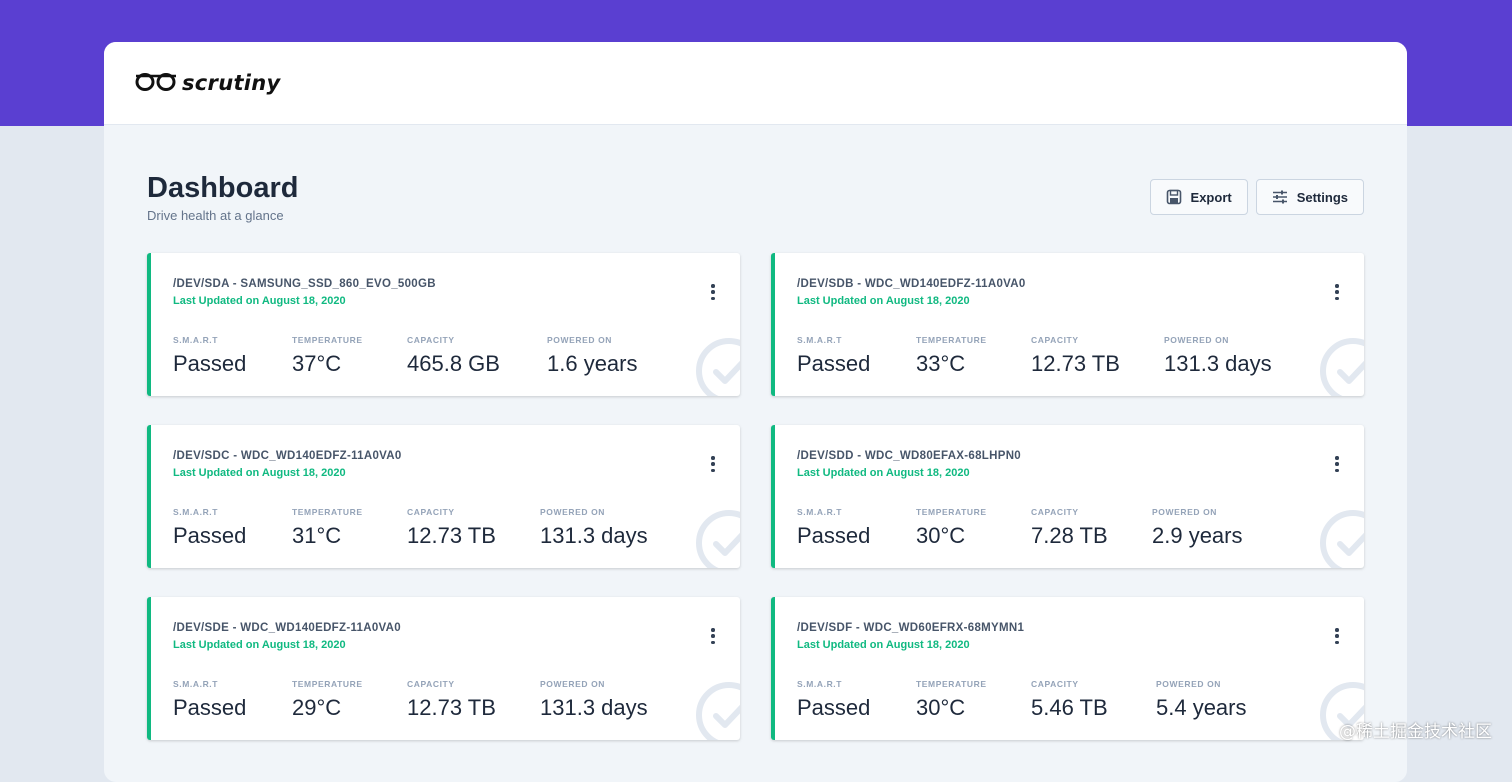  Describe the element at coordinates (287, 628) in the screenshot. I see `device-title: /DEV/SDE - WDC_WD140EDFZ-11A0VA0` at that location.